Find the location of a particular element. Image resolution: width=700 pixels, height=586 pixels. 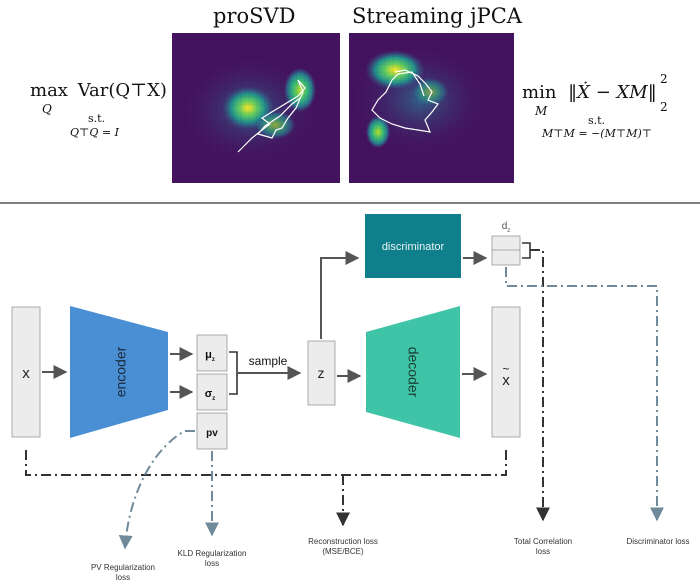

input-x: x is located at coordinates (26, 372).